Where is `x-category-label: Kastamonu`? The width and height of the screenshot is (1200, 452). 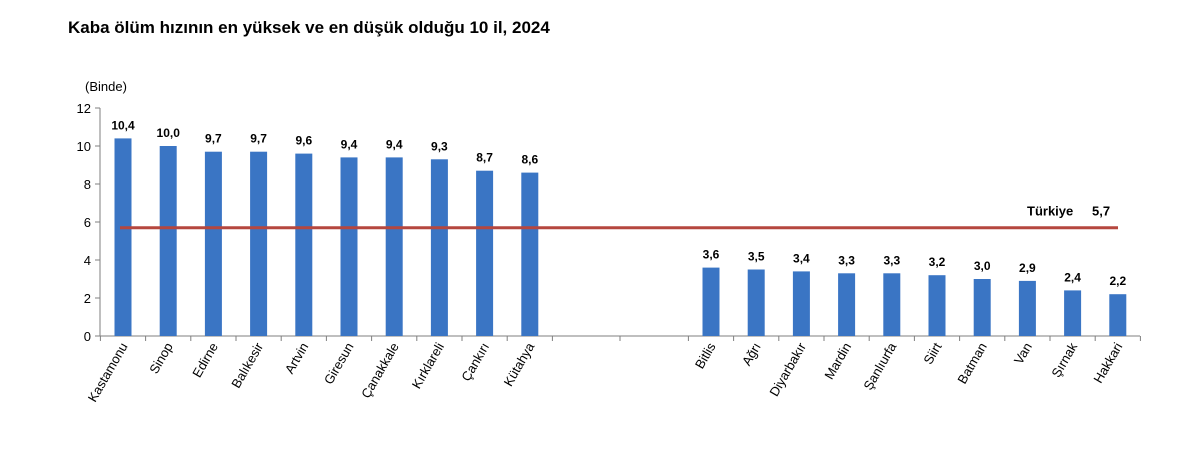
x-category-label: Kastamonu is located at coordinates (108, 372).